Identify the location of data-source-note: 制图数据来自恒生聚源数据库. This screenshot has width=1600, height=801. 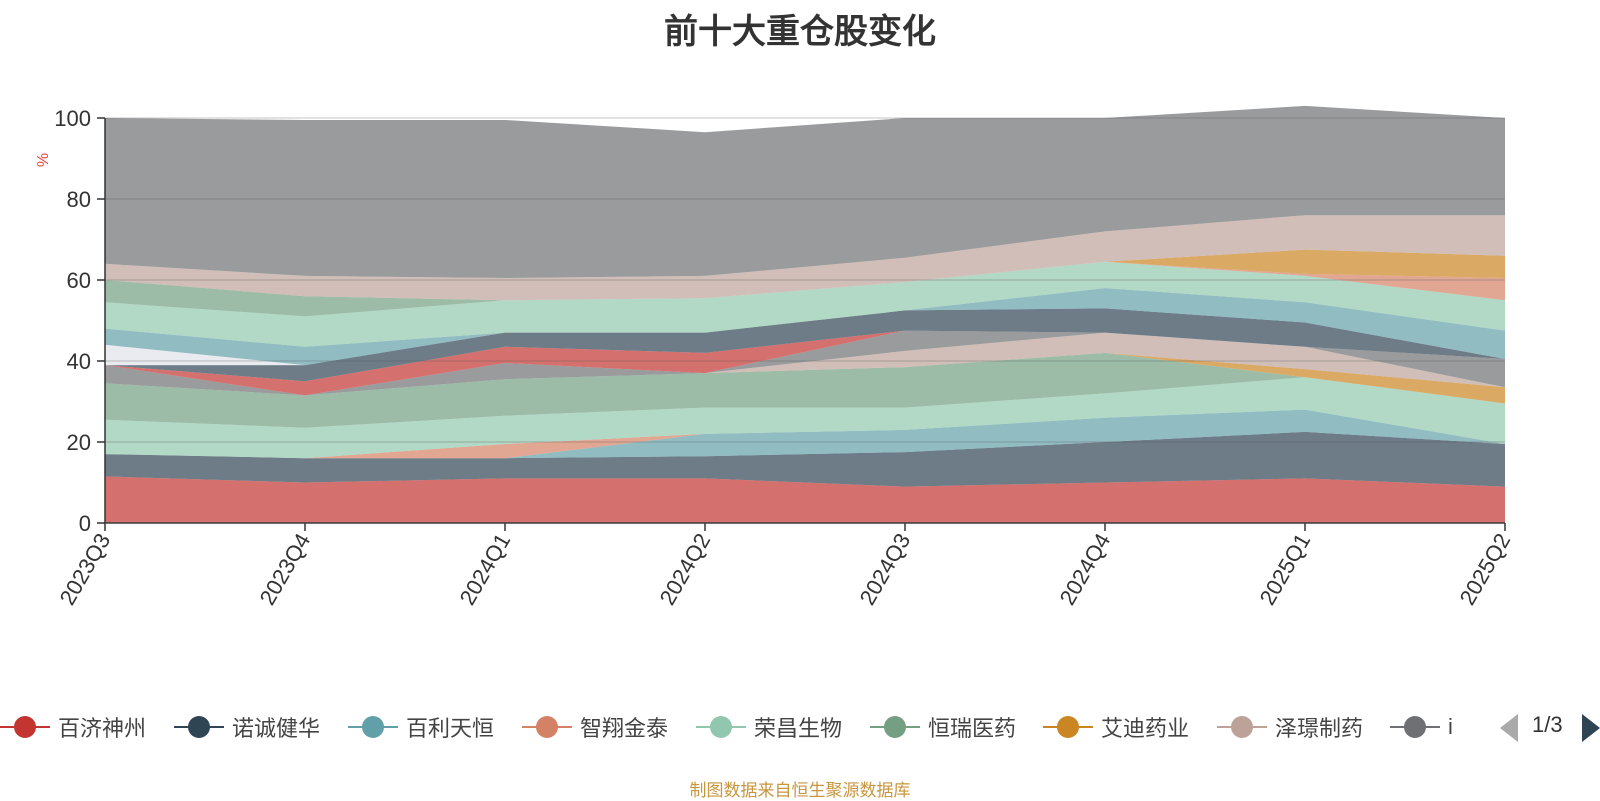
(800, 790).